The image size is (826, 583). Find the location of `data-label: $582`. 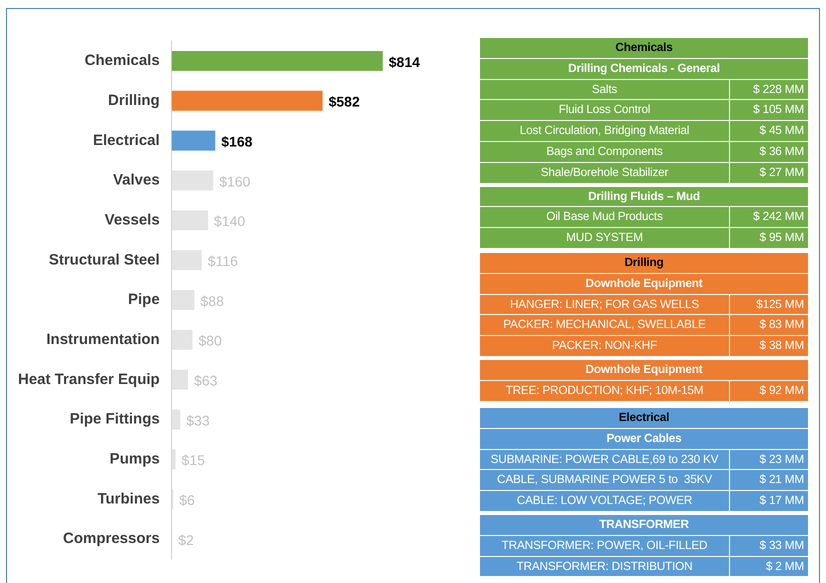

data-label: $582 is located at coordinates (344, 102).